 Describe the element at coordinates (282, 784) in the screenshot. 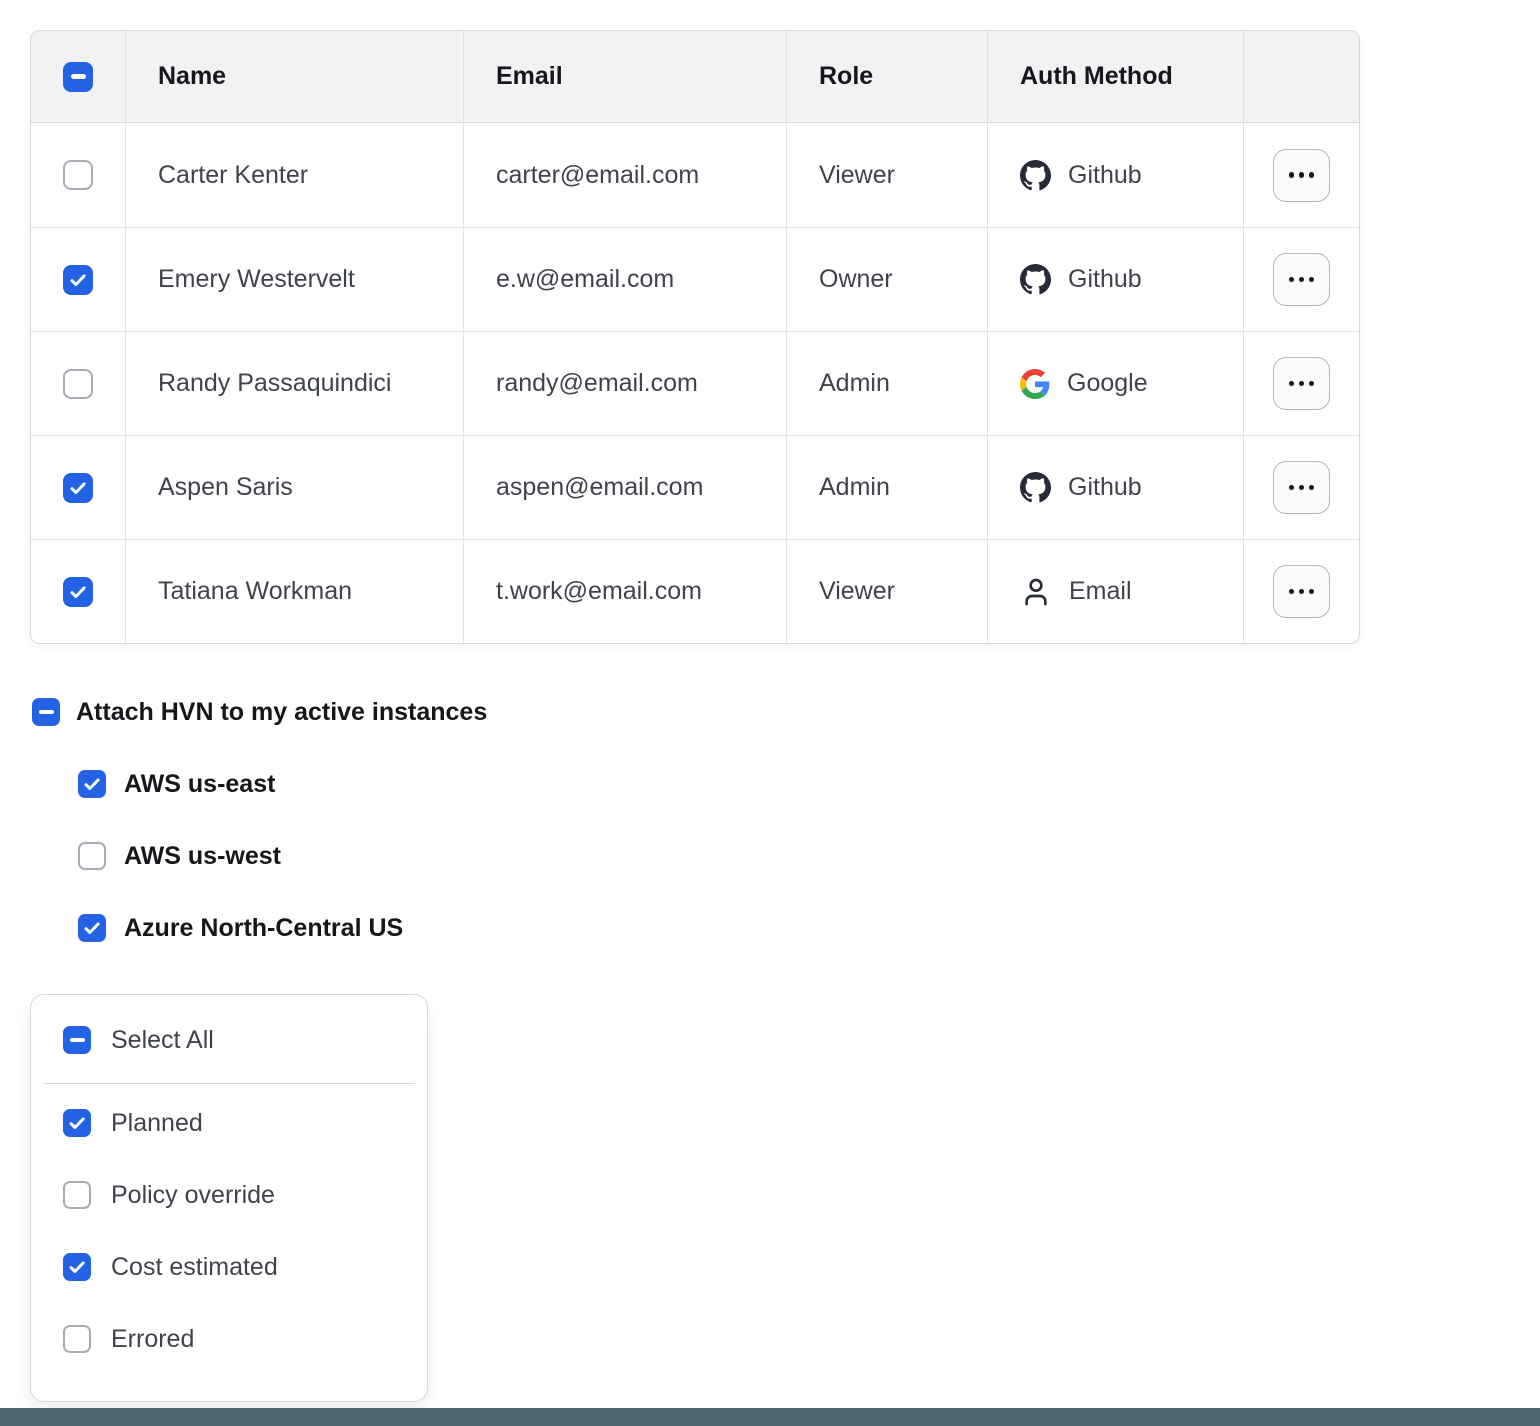

I see `hvn-option-row: AWS us-east` at that location.